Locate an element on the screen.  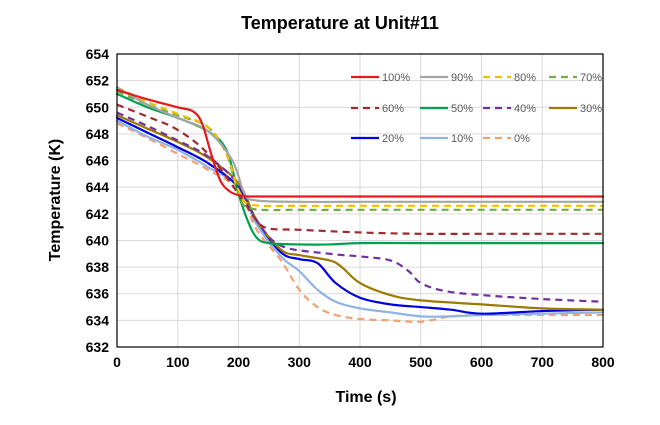
y-tick-label: 632 is located at coordinates (98, 347).